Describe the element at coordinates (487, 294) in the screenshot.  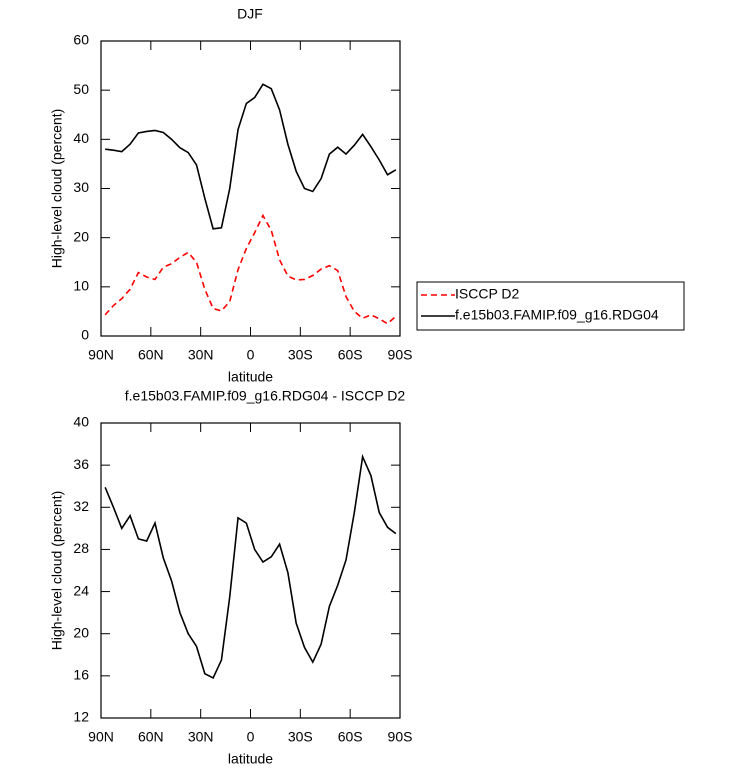
I see `legend-label: ISCCP D2` at that location.